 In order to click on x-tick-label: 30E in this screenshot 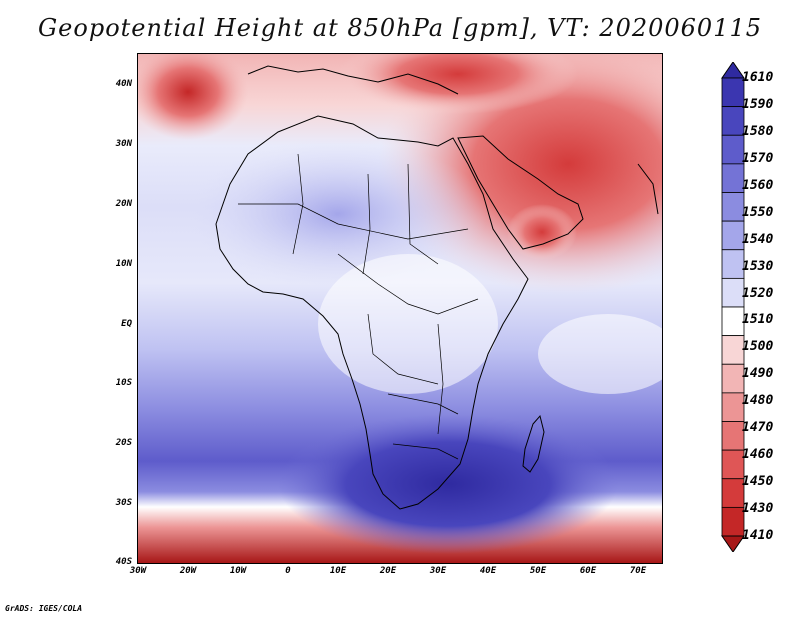, I will do `click(438, 571)`.